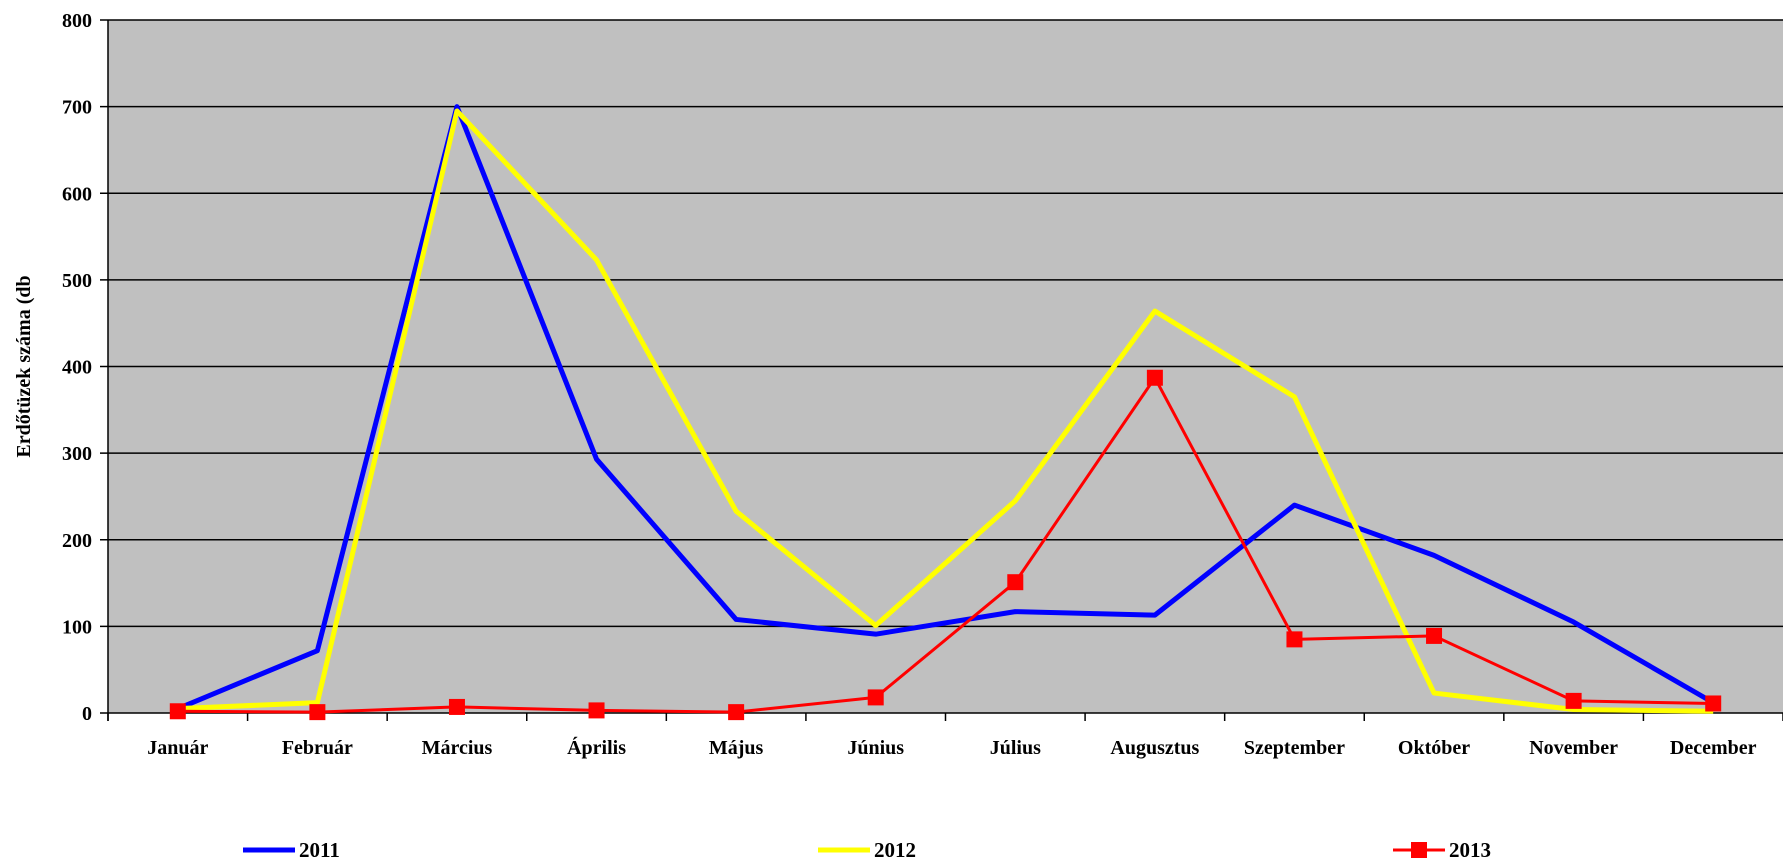 This screenshot has height=862, width=1783. Describe the element at coordinates (1294, 748) in the screenshot. I see `x-tick-label: Szeptember` at that location.